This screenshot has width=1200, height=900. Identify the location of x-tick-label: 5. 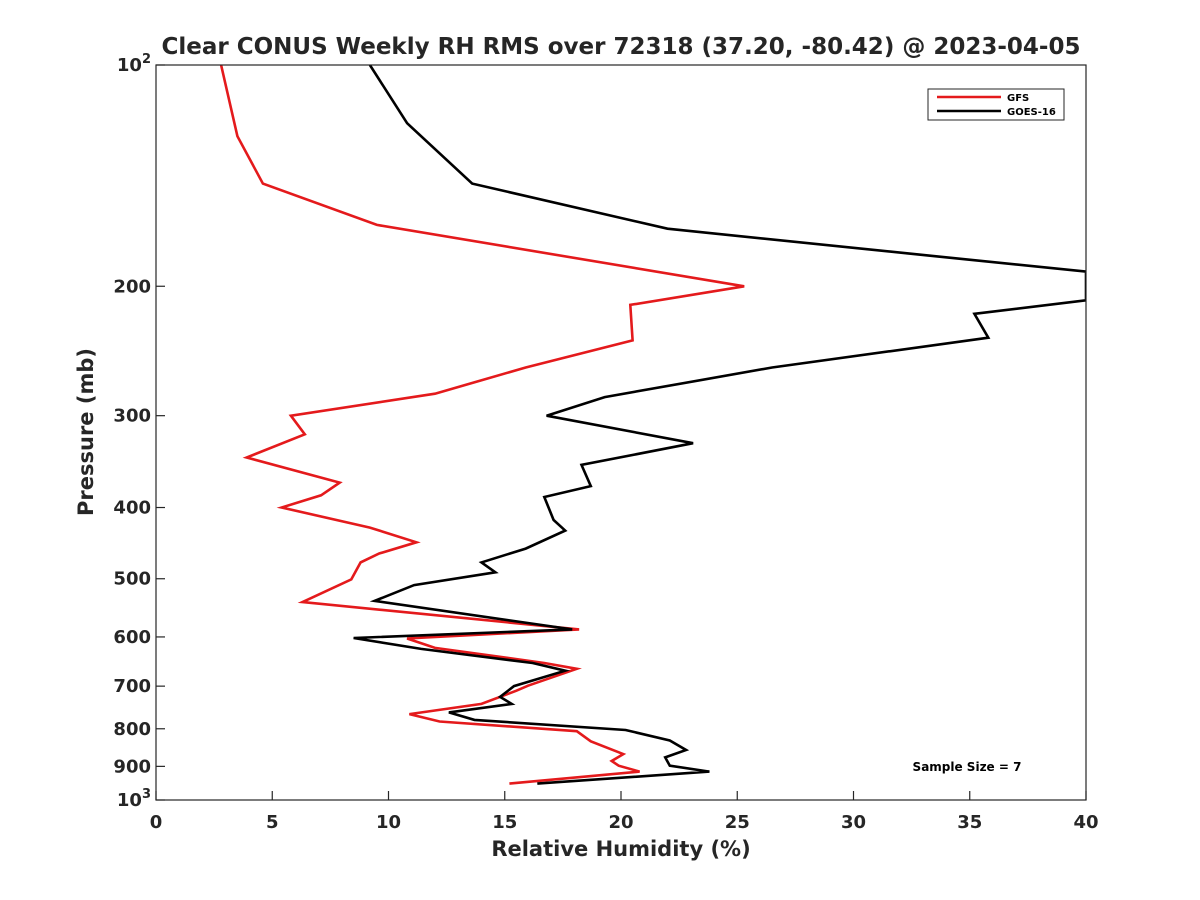
(272, 822).